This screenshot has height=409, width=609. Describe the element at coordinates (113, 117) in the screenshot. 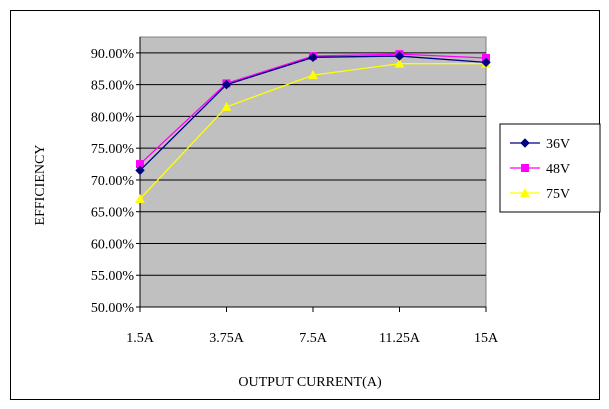

I see `y-tick-label: 80.00%` at that location.